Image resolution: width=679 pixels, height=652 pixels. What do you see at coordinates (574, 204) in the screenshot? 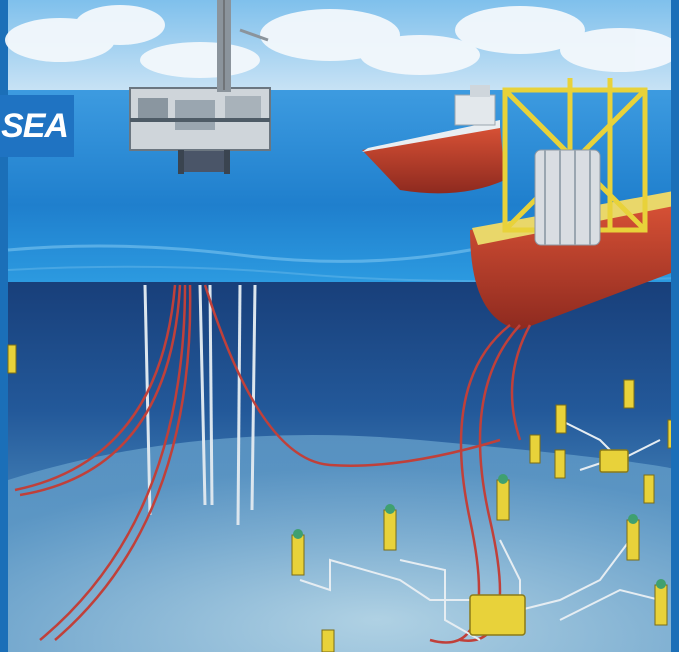
I see `fpso-vessel` at bounding box center [574, 204].